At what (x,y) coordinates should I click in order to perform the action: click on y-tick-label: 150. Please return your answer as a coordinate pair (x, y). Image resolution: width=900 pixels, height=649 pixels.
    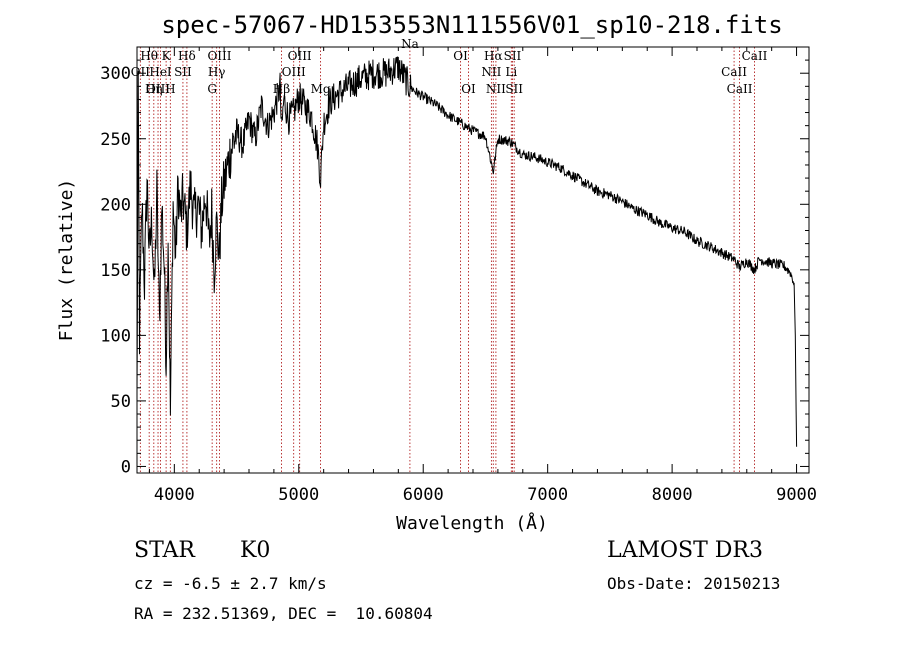
    Looking at the image, I should click on (115, 271).